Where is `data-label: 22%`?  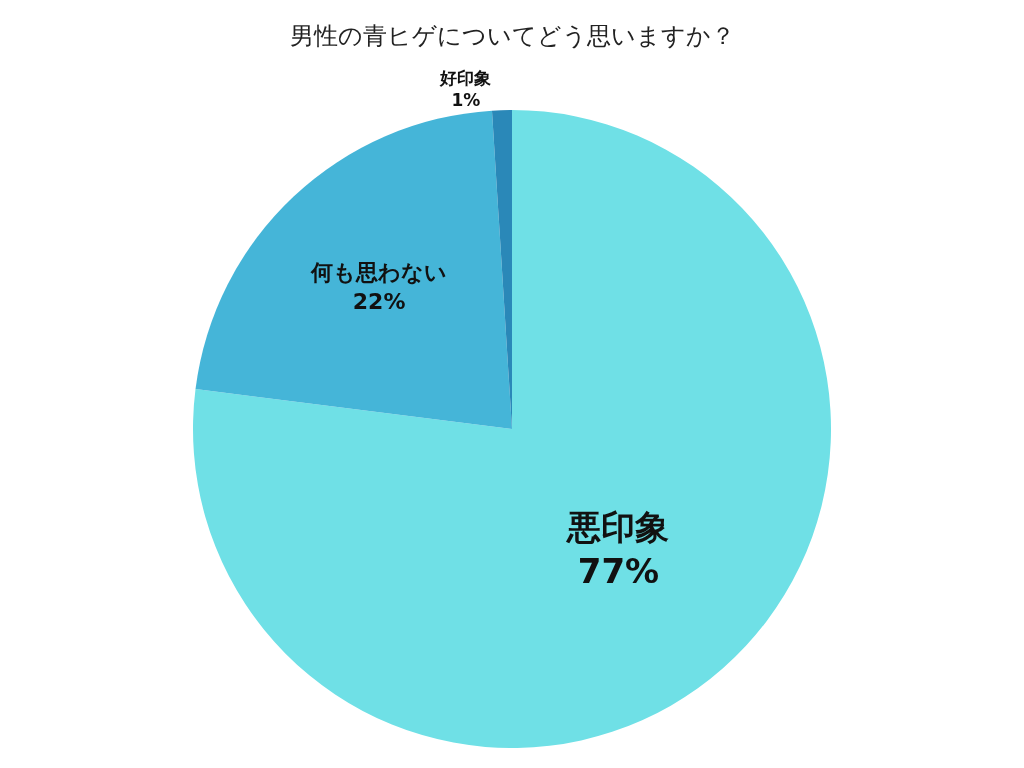 data-label: 22% is located at coordinates (379, 301).